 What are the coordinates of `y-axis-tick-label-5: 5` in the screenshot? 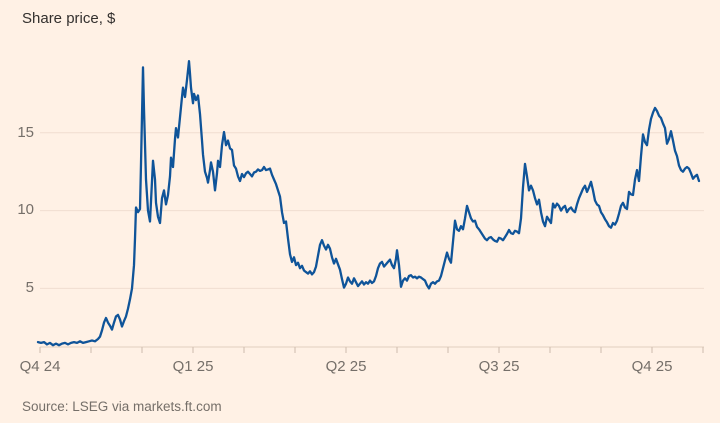 It's located at (29, 287).